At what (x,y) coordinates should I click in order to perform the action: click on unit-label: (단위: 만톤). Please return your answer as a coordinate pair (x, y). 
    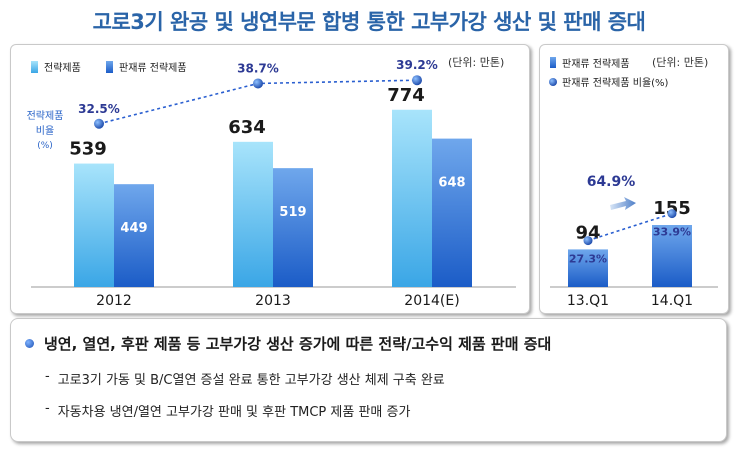
    Looking at the image, I should click on (476, 62).